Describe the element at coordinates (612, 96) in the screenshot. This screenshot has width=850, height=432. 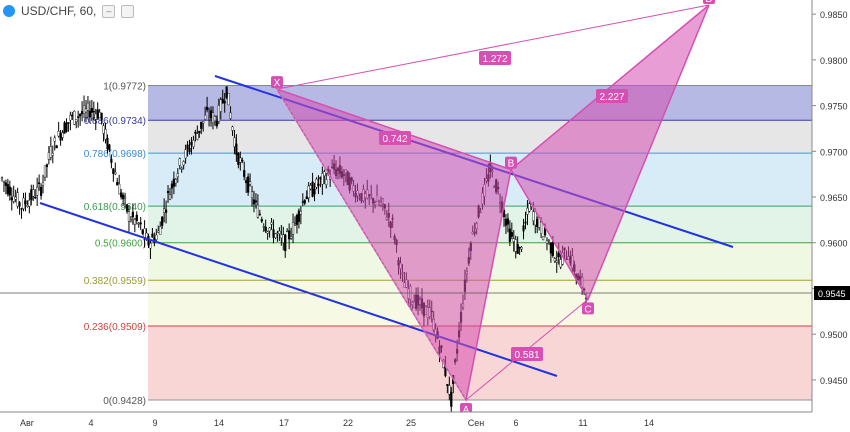
I see `ratio-badge-bg` at that location.